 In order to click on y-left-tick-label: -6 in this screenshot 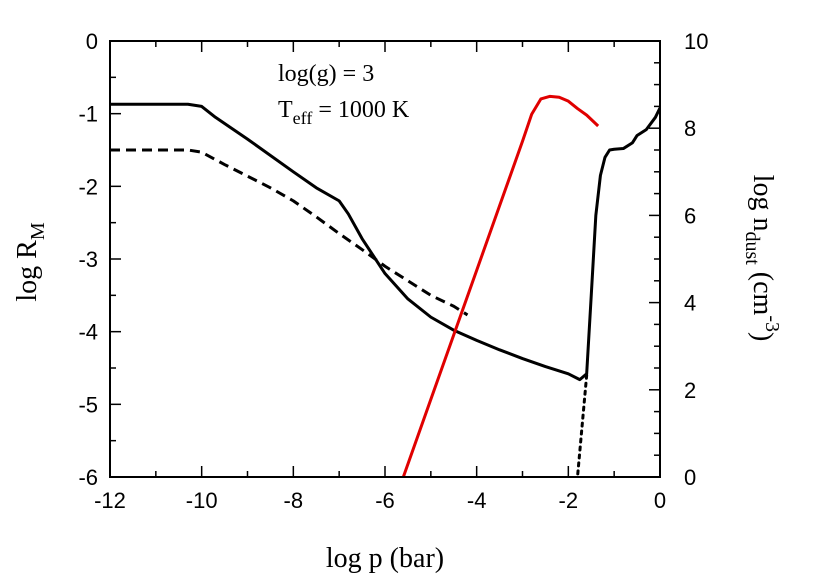, I will do `click(88, 477)`.